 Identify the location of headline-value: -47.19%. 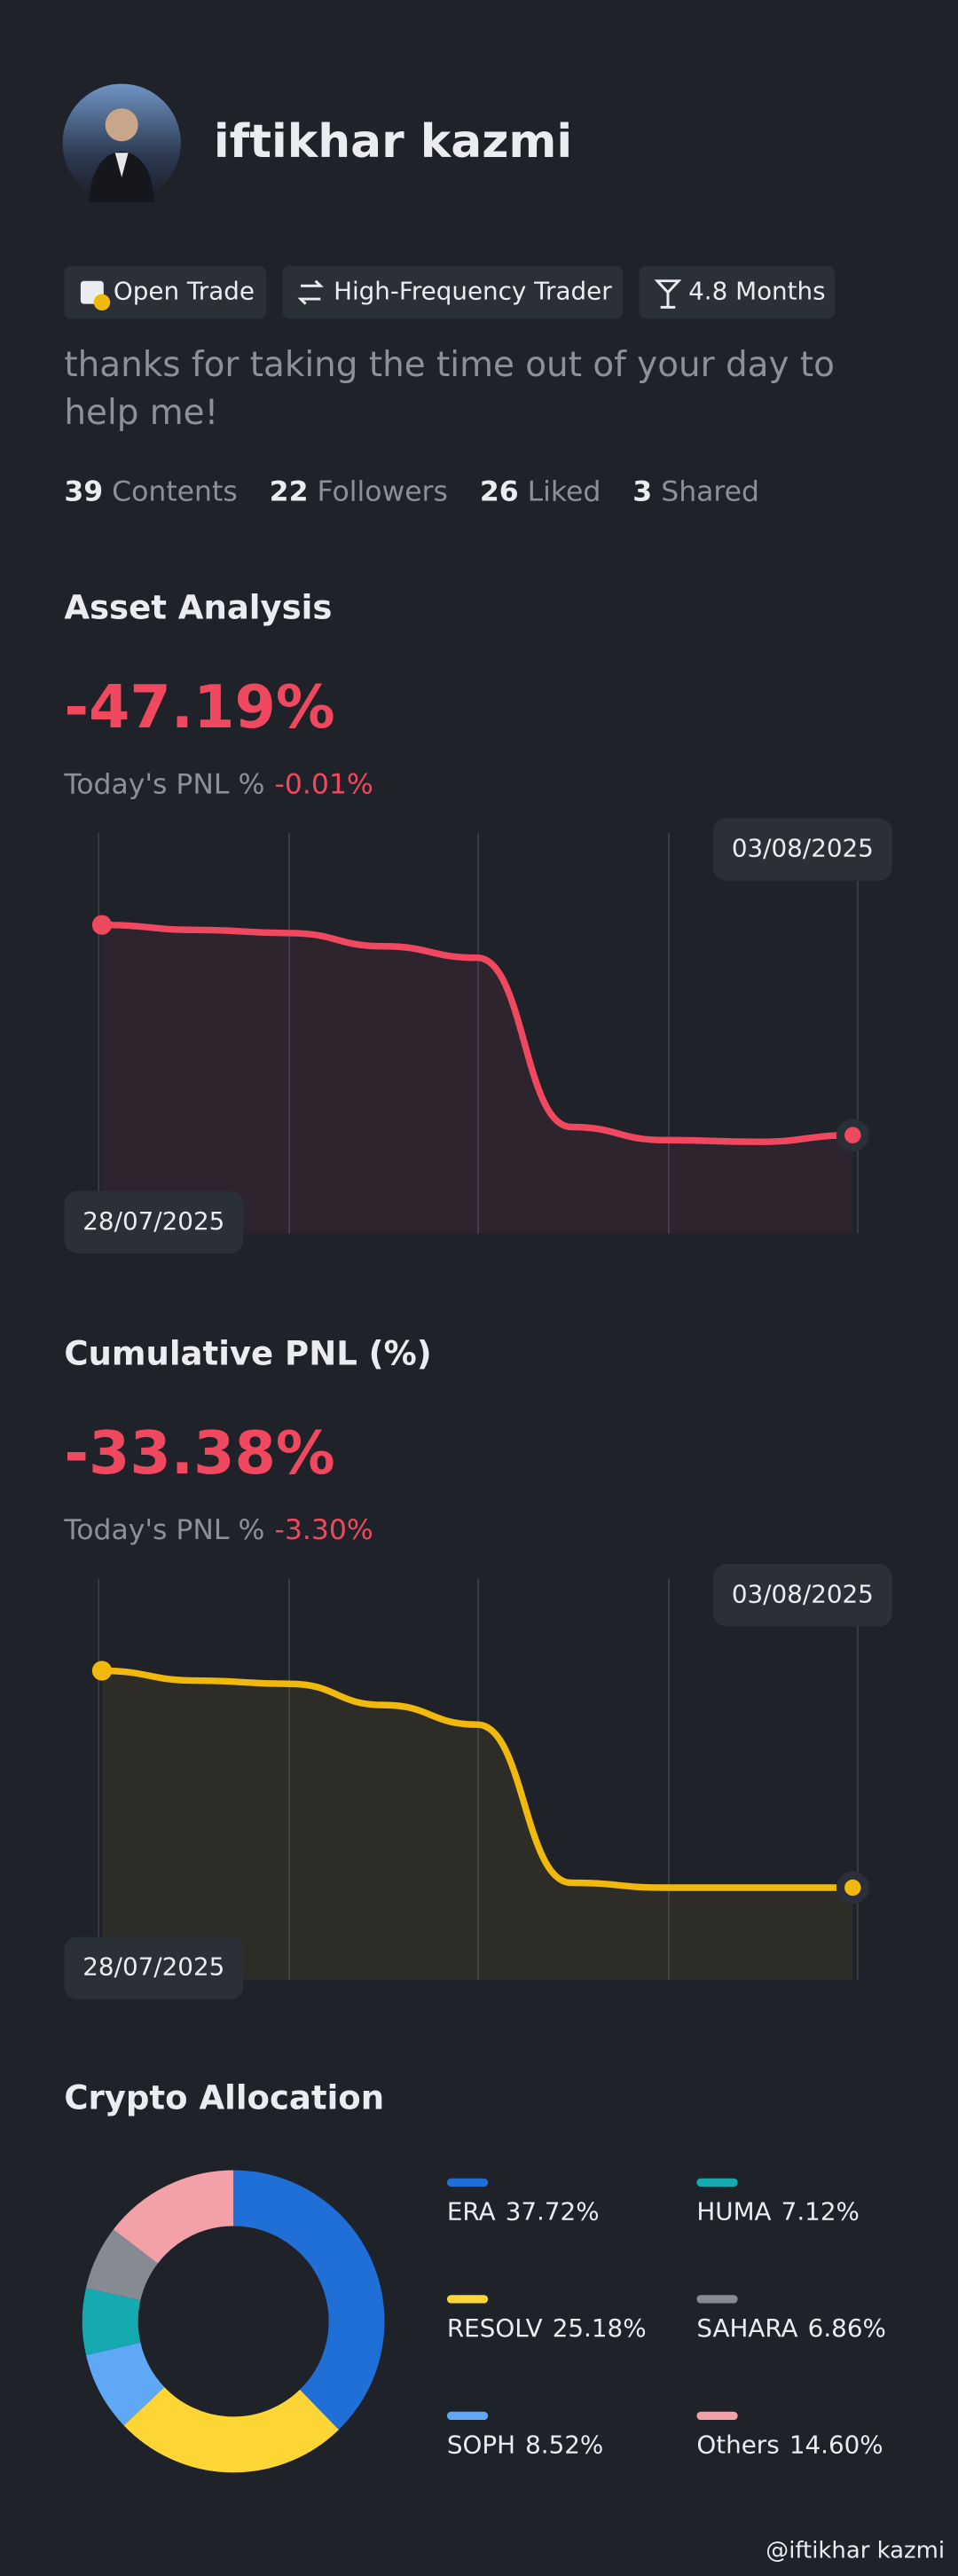
(199, 707).